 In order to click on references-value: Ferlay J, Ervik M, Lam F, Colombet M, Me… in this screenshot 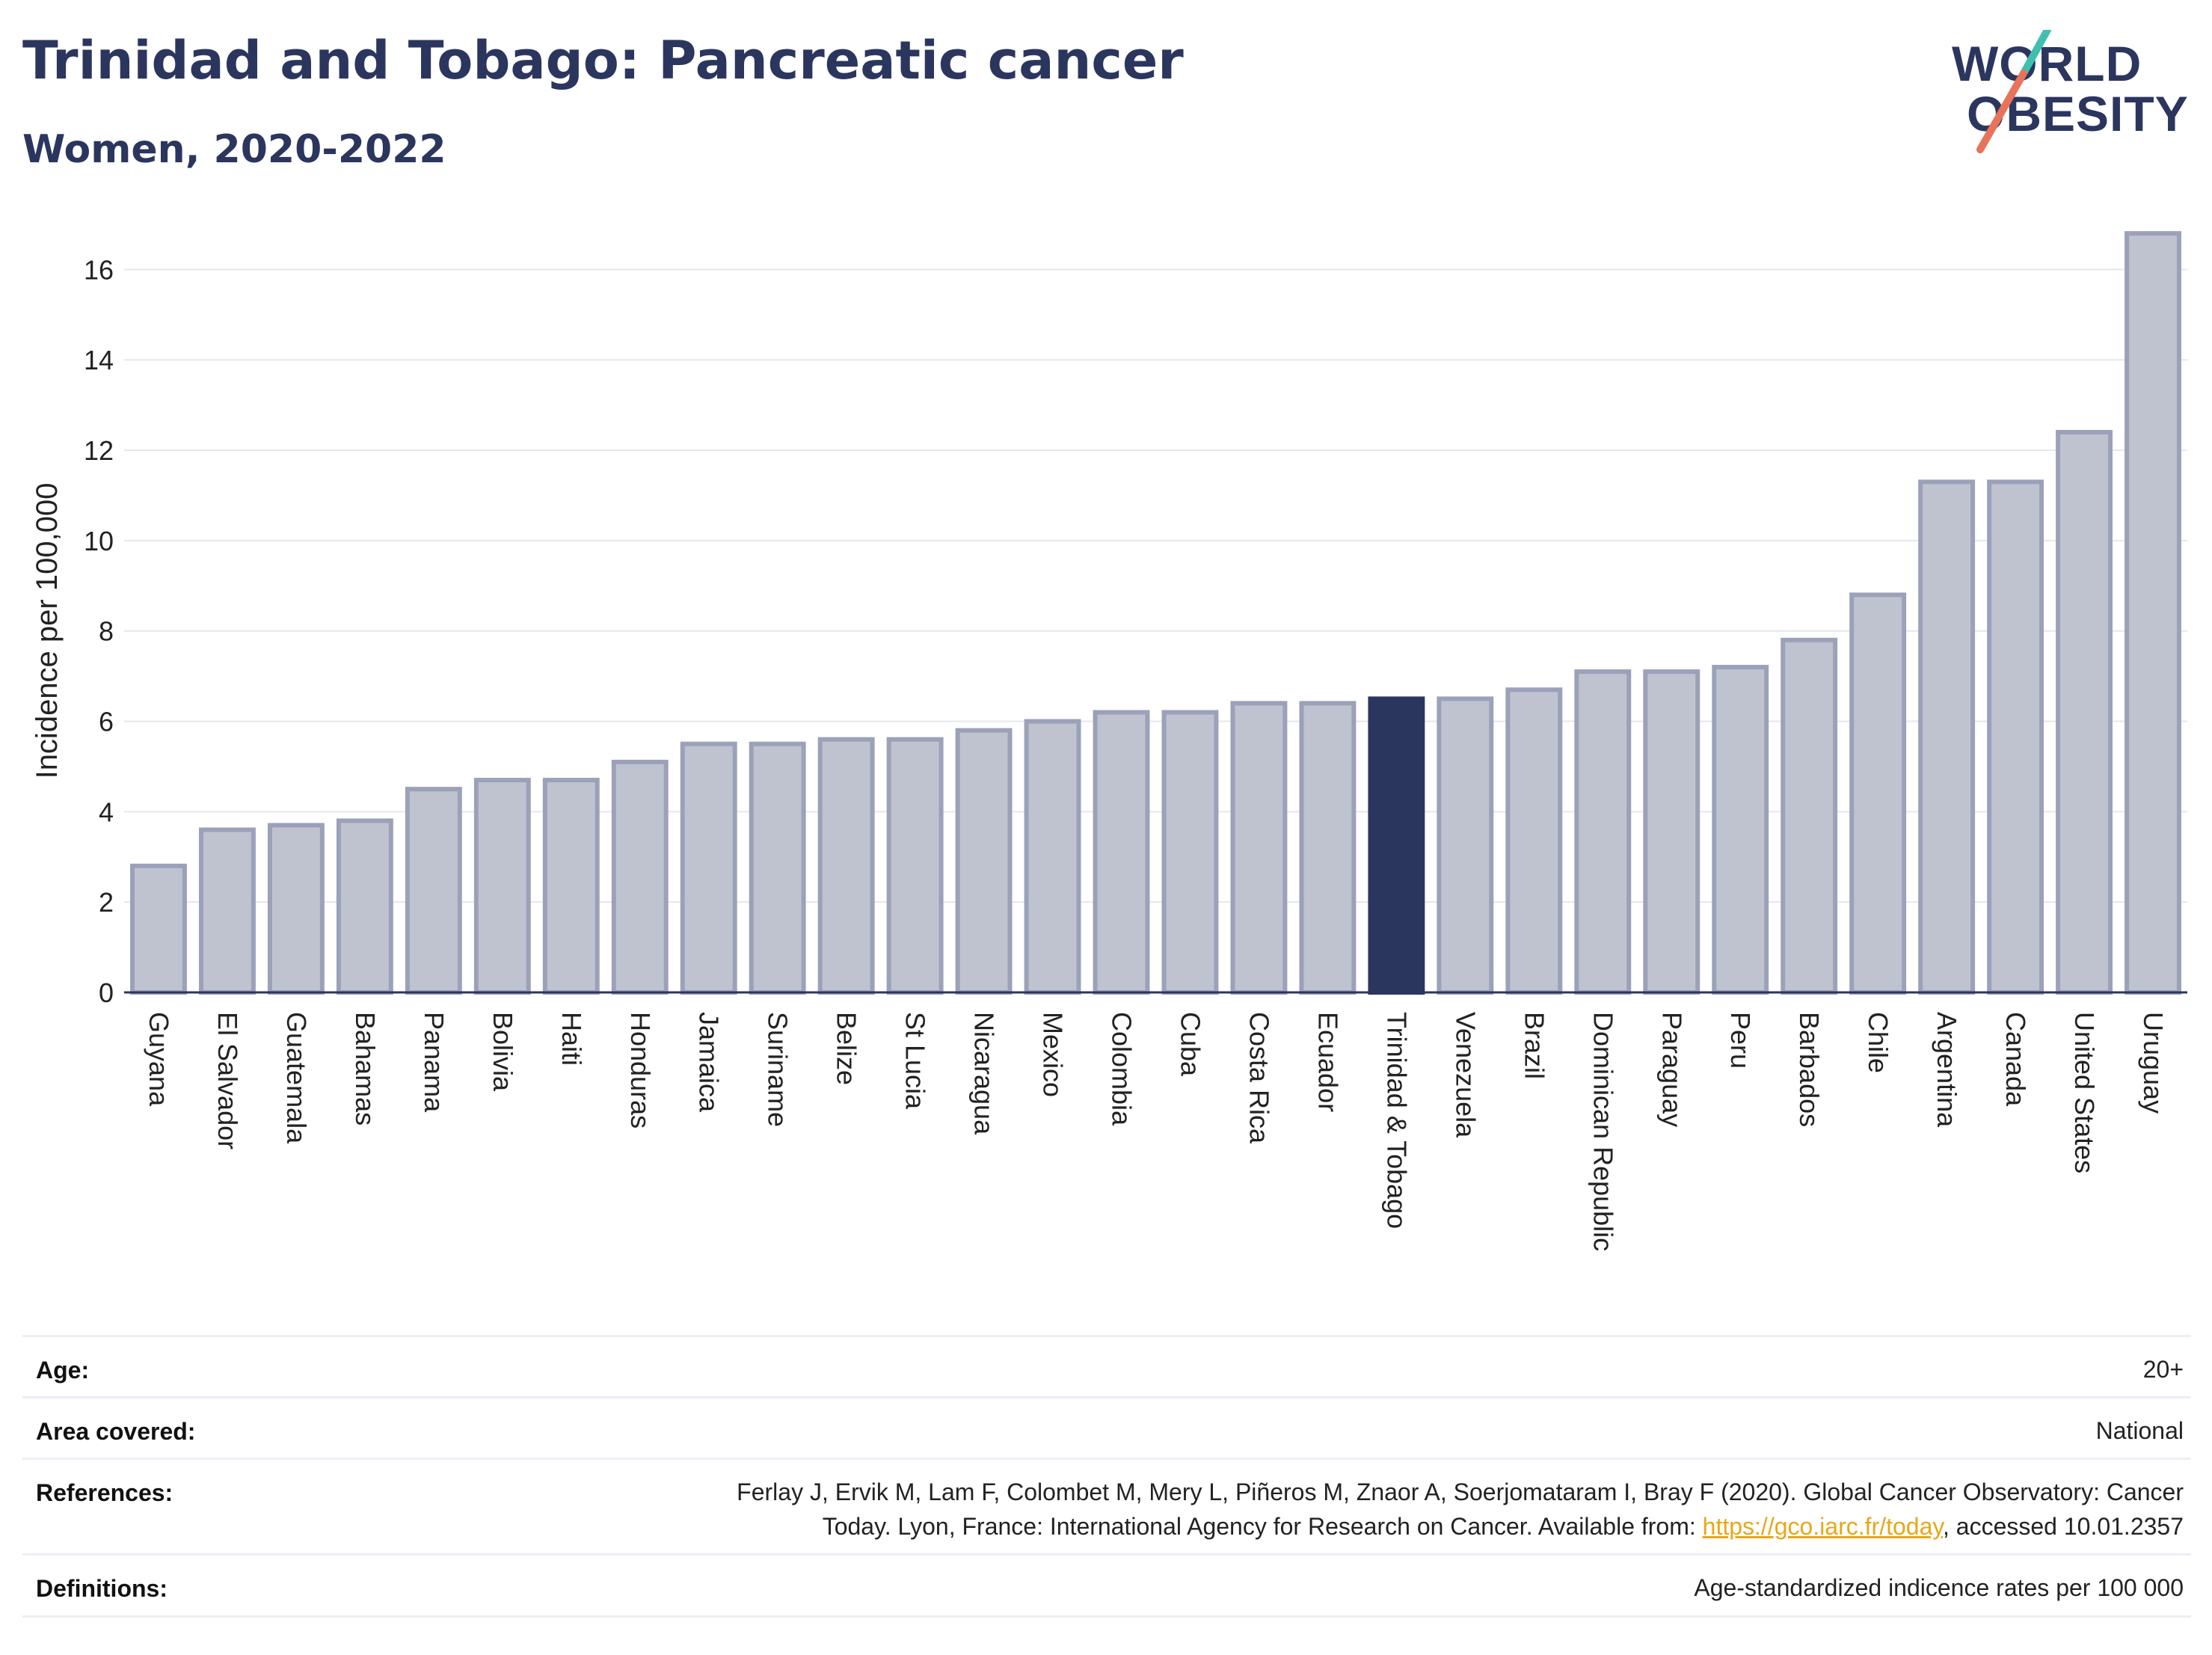, I will do `click(1460, 1509)`.